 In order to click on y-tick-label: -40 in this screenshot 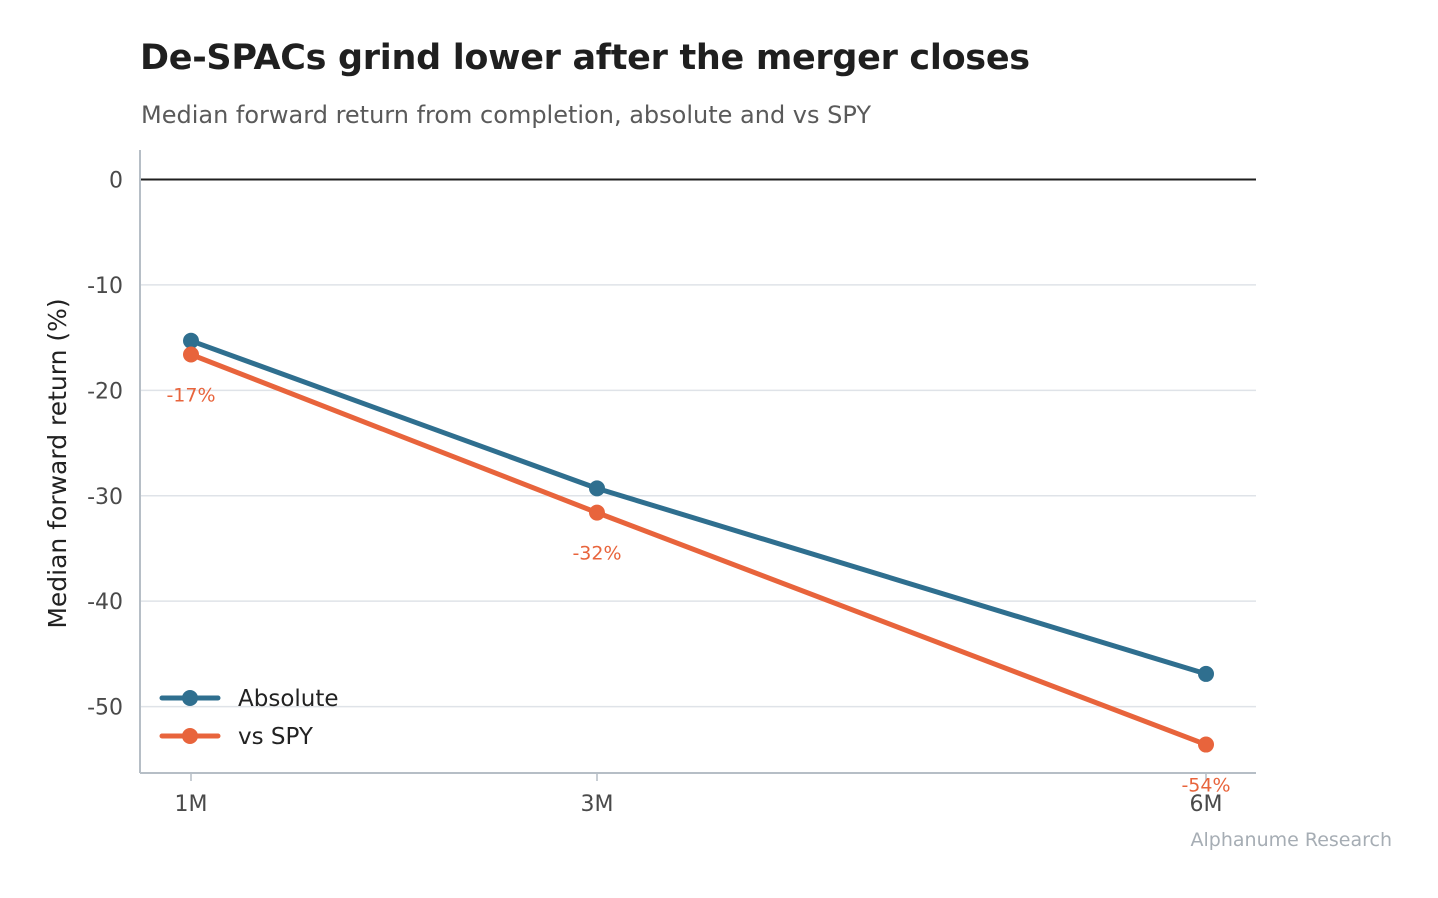, I will do `click(105, 602)`.